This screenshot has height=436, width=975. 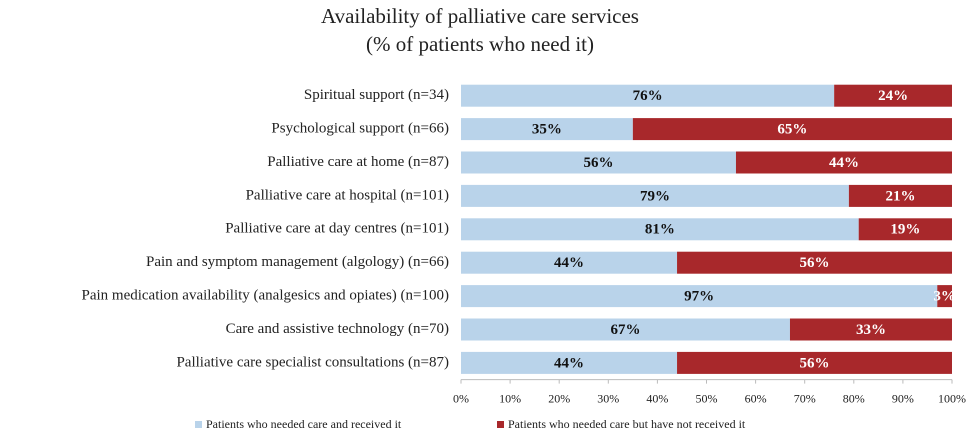 I want to click on y-tick-label: Spiritual support (n=34), so click(x=376, y=95).